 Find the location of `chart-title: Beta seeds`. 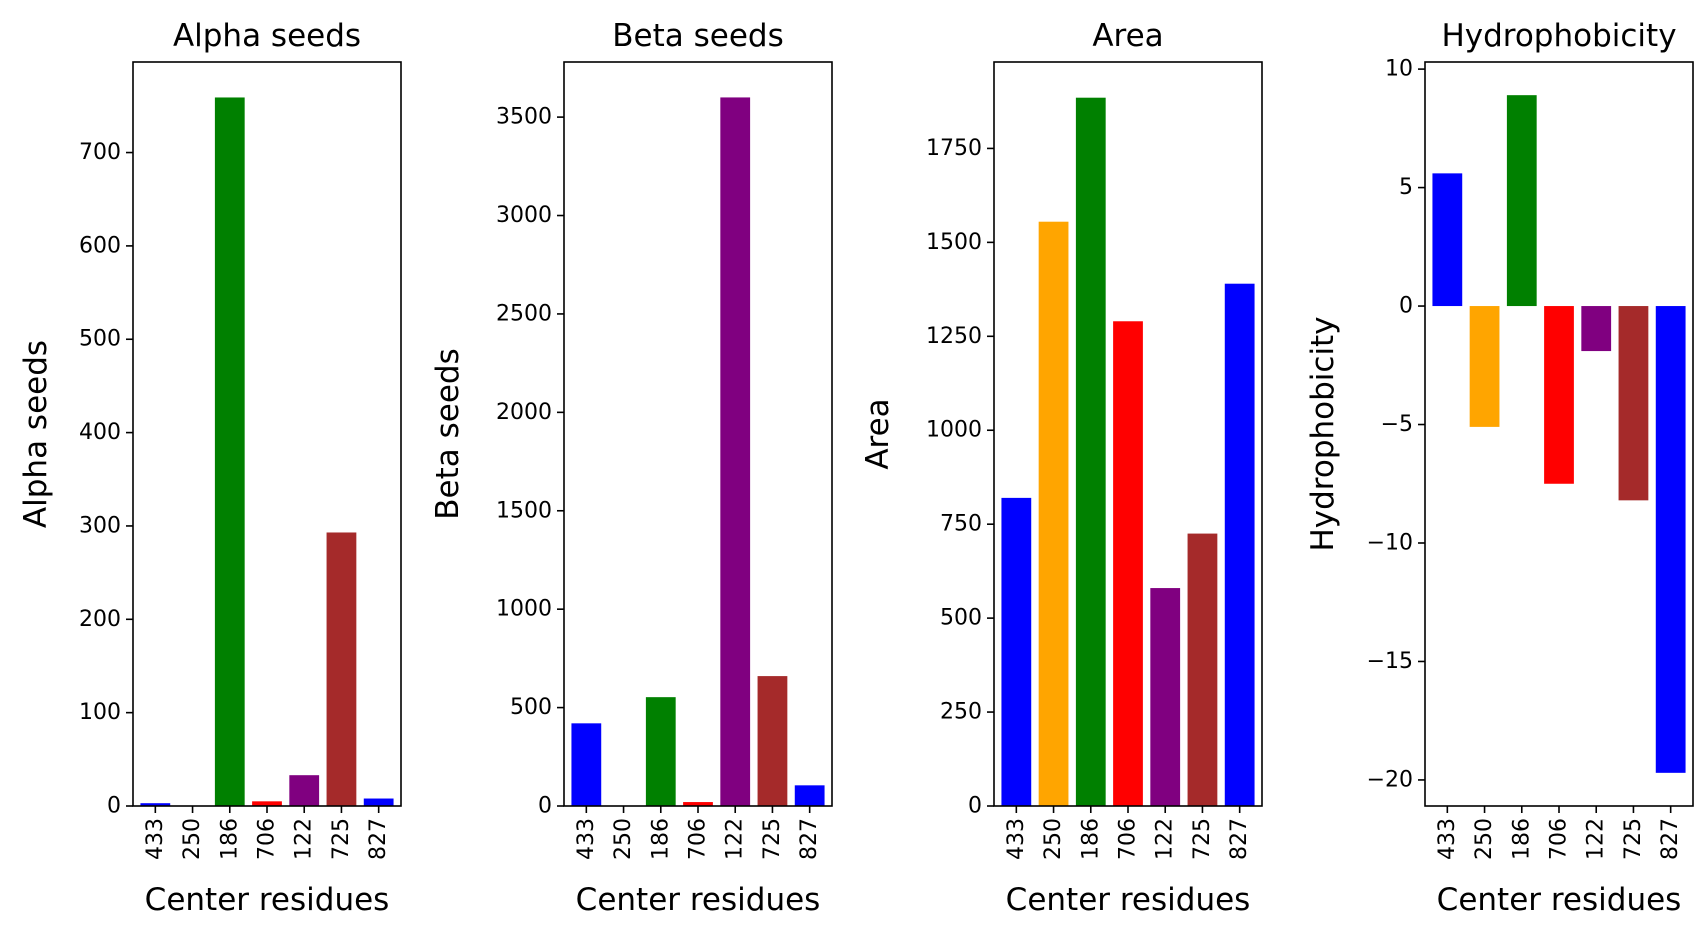

chart-title: Beta seeds is located at coordinates (697, 36).